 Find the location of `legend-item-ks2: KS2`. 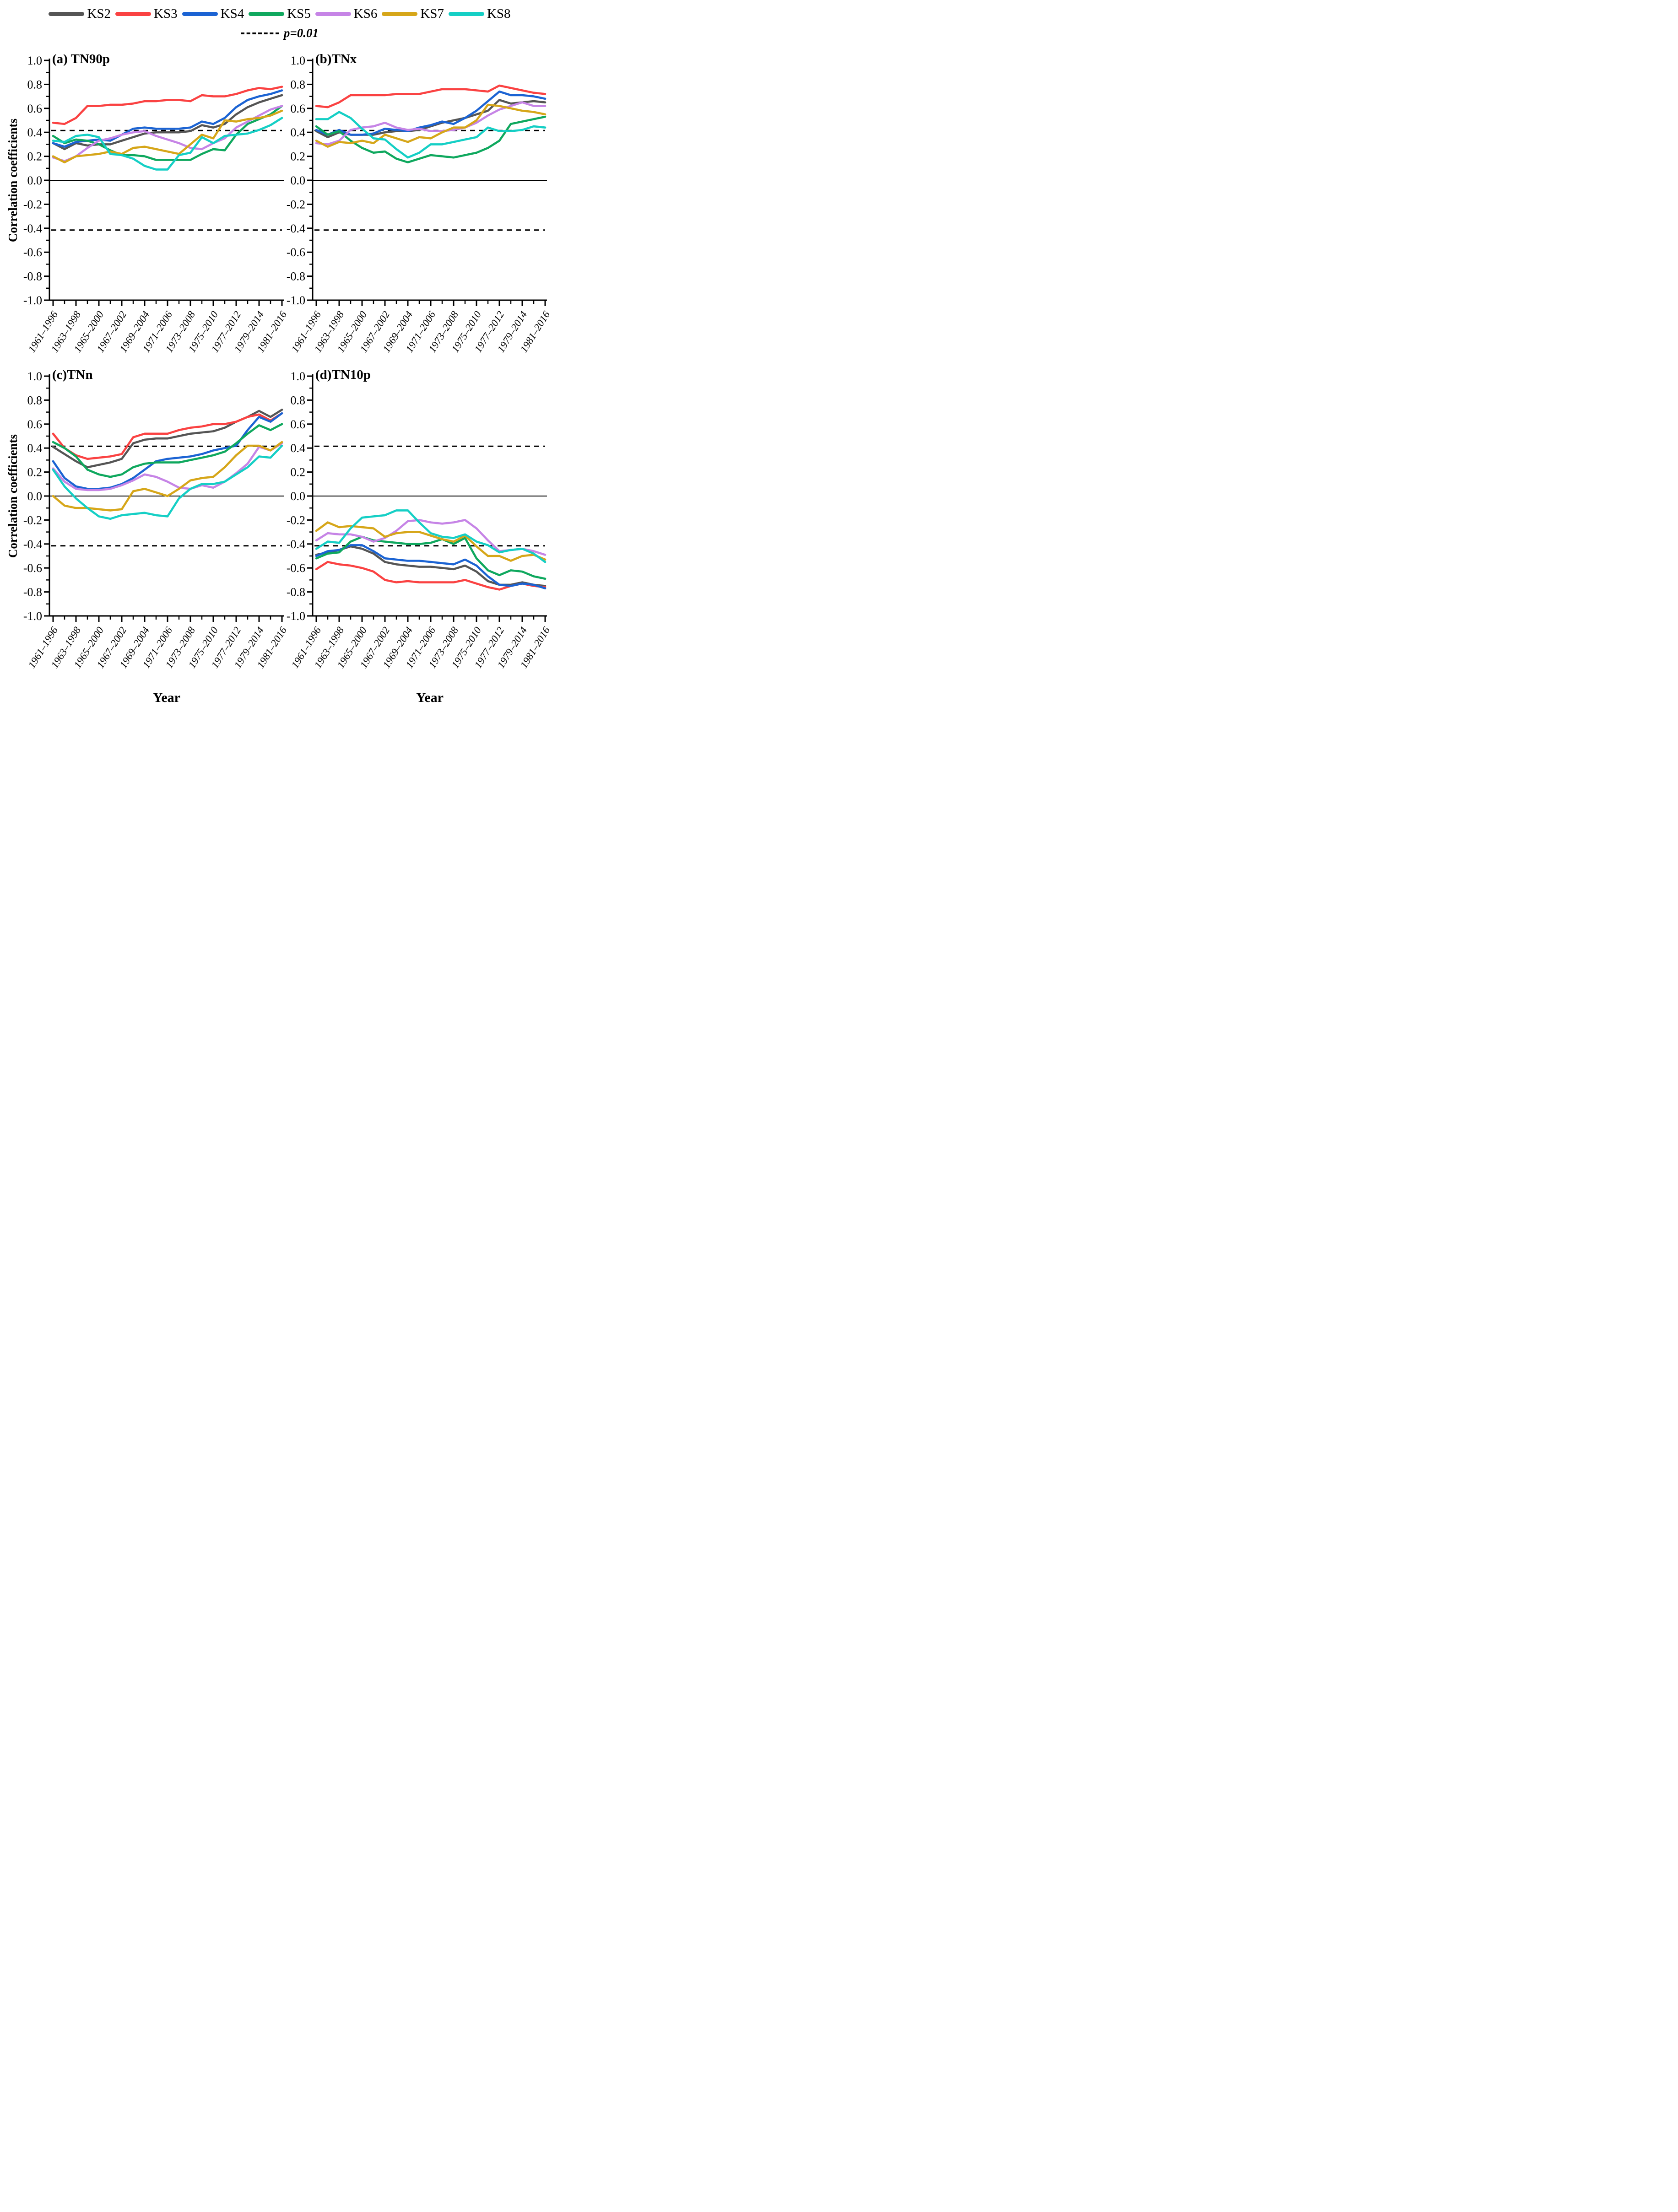

legend-item-ks2: KS2 is located at coordinates (80, 14).